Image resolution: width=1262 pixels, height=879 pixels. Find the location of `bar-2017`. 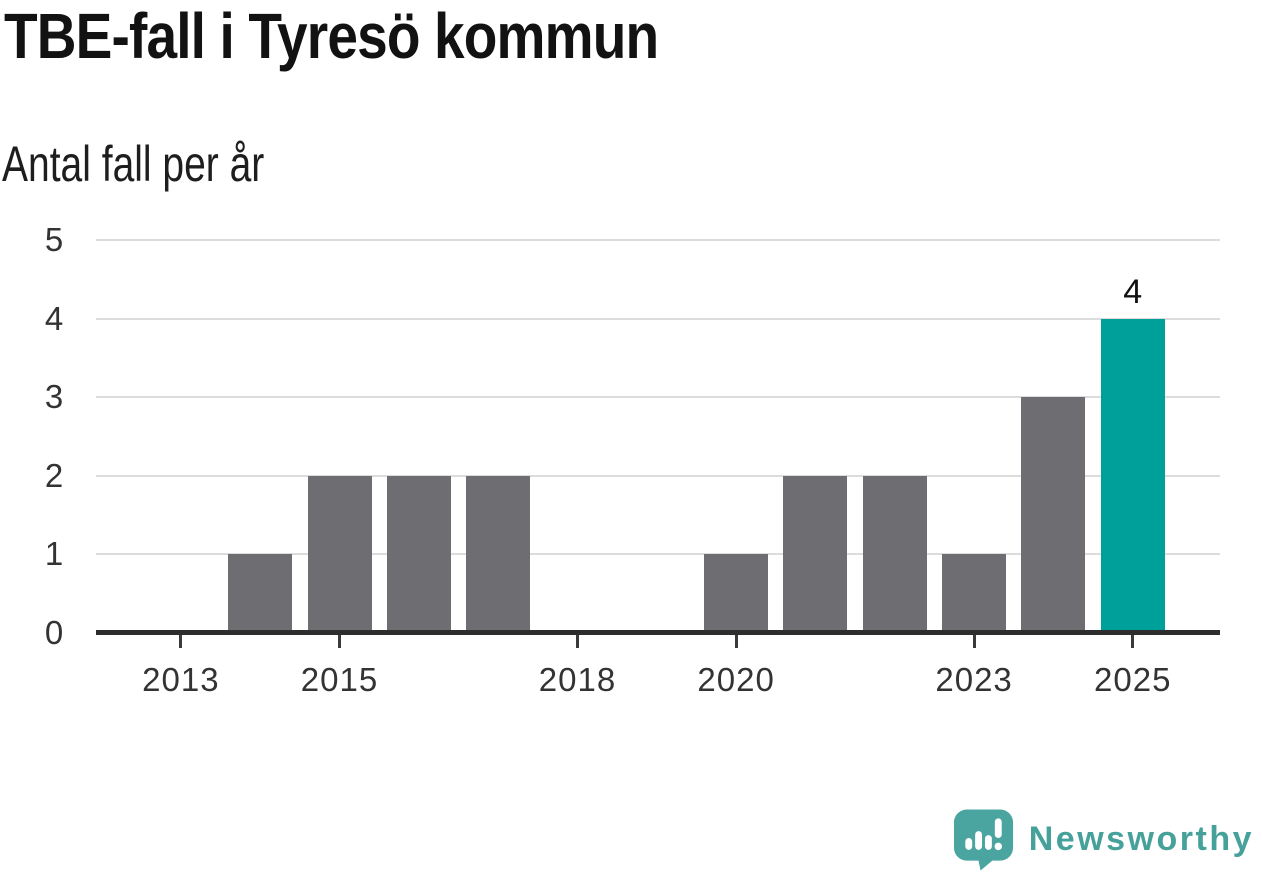

bar-2017 is located at coordinates (498, 554).